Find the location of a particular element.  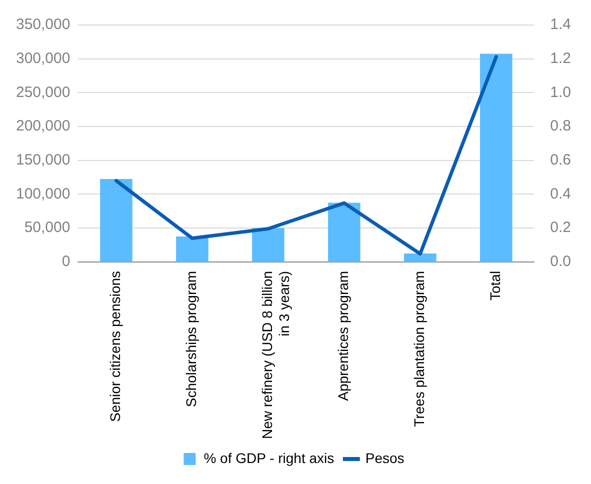

y-tick-label: 200,000 is located at coordinates (43, 126).